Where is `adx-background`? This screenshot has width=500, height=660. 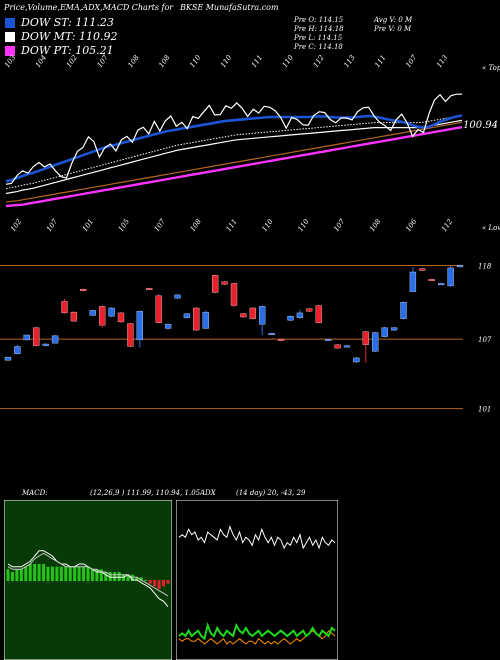
adx-background is located at coordinates (257, 580).